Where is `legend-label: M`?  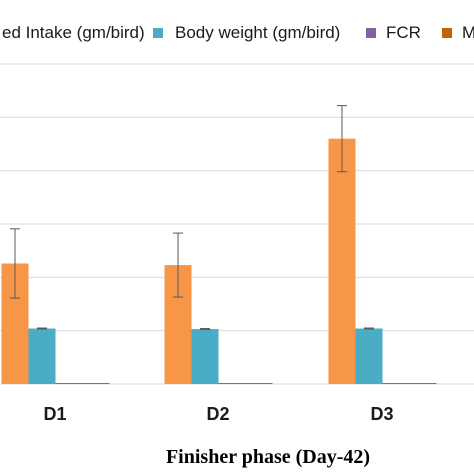
legend-label: M is located at coordinates (468, 32).